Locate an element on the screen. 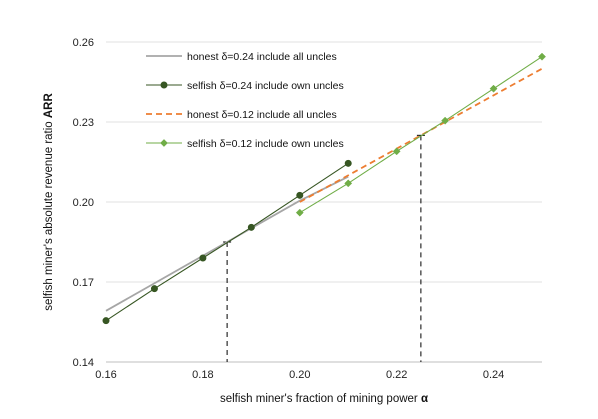 The image size is (598, 419). legend-label-3: selfish δ=0.12 include own uncles is located at coordinates (265, 144).